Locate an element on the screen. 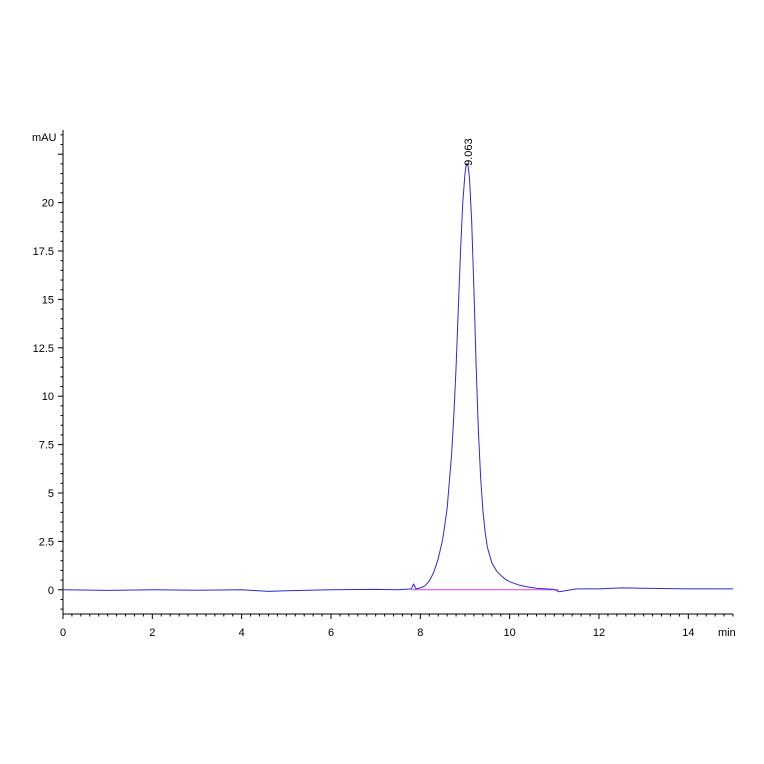 Image resolution: width=764 pixels, height=764 pixels. y-tick-label: 0 is located at coordinates (51, 591).